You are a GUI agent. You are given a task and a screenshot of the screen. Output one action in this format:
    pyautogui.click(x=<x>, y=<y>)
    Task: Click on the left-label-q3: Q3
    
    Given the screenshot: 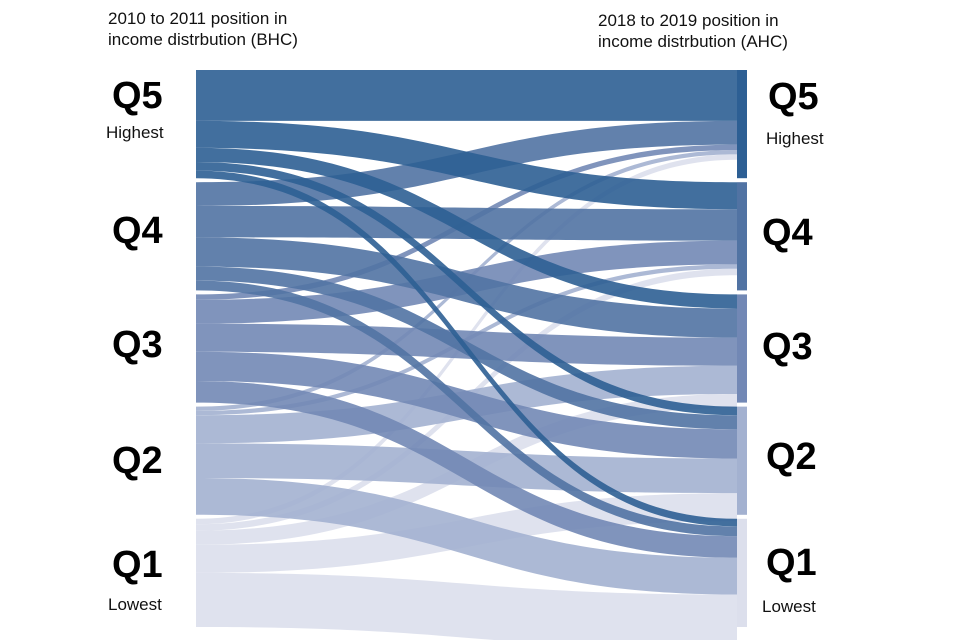 What is the action you would take?
    pyautogui.click(x=137, y=345)
    